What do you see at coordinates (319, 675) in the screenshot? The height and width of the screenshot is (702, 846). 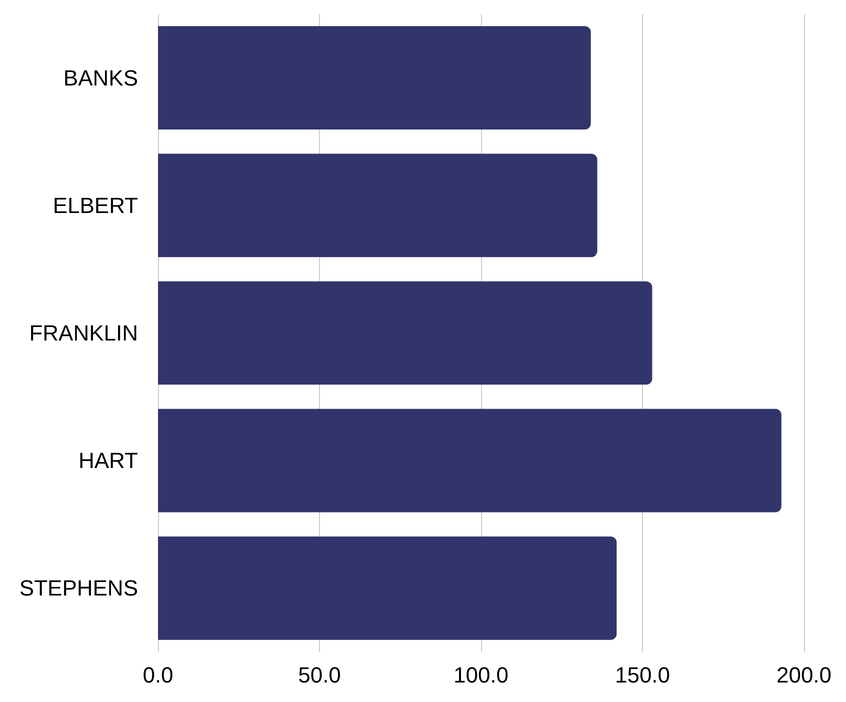 I see `x-tick-label: 50.0` at bounding box center [319, 675].